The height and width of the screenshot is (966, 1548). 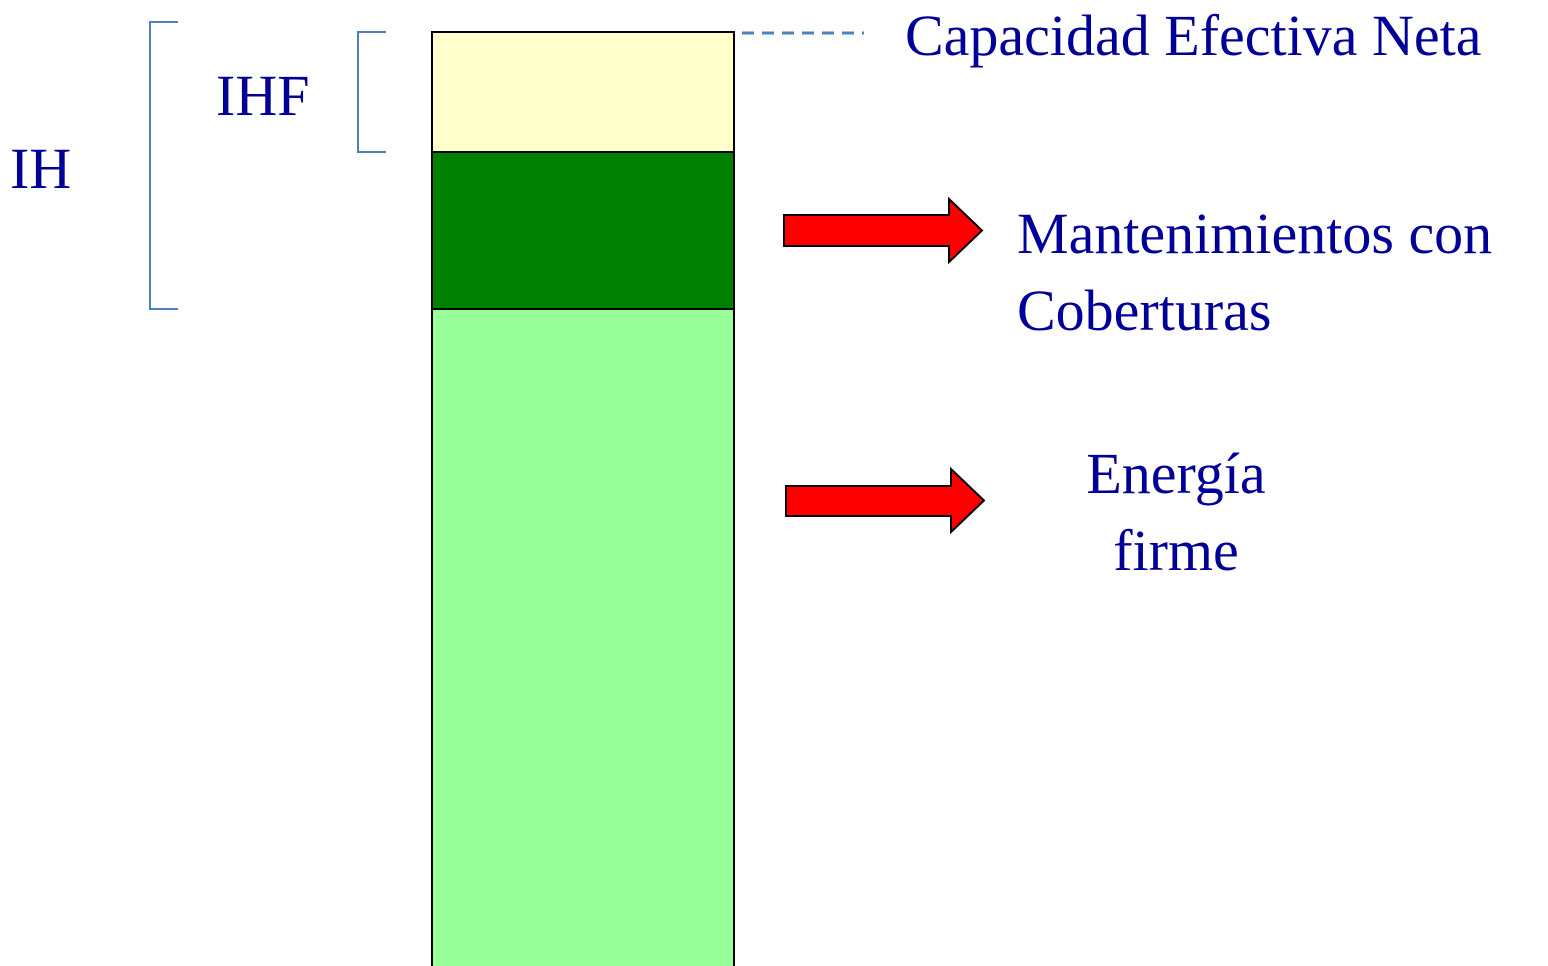 What do you see at coordinates (1144, 310) in the screenshot?
I see `label-mantenimientos: Coberturas` at bounding box center [1144, 310].